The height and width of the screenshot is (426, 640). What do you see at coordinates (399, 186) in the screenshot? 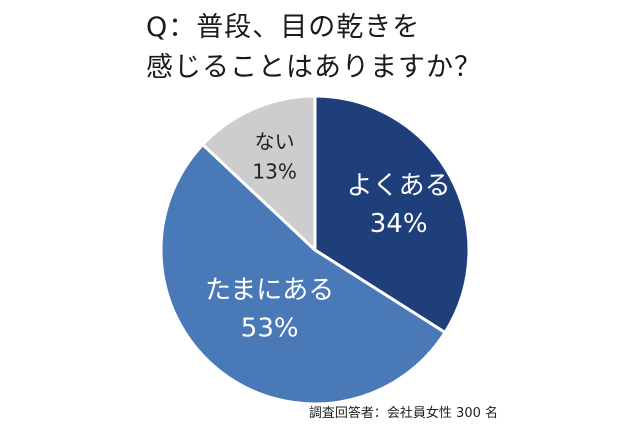
I see `pie-slice-label: よくある` at bounding box center [399, 186].